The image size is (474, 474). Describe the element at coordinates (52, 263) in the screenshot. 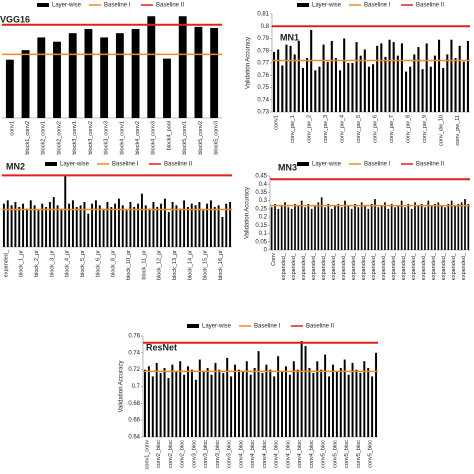

I see `x-tick-label: block_3_pr` at that location.